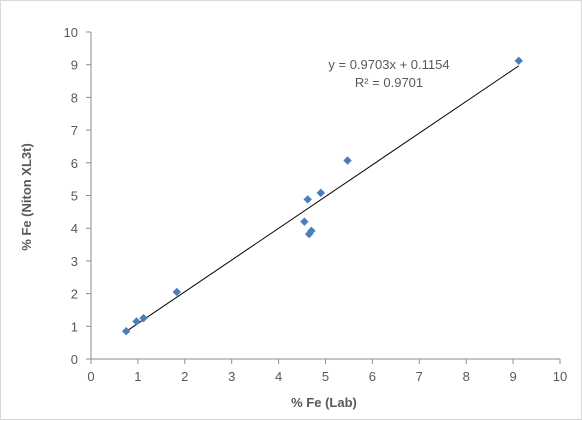  What do you see at coordinates (419, 376) in the screenshot?
I see `x-tick-label: 7` at bounding box center [419, 376].